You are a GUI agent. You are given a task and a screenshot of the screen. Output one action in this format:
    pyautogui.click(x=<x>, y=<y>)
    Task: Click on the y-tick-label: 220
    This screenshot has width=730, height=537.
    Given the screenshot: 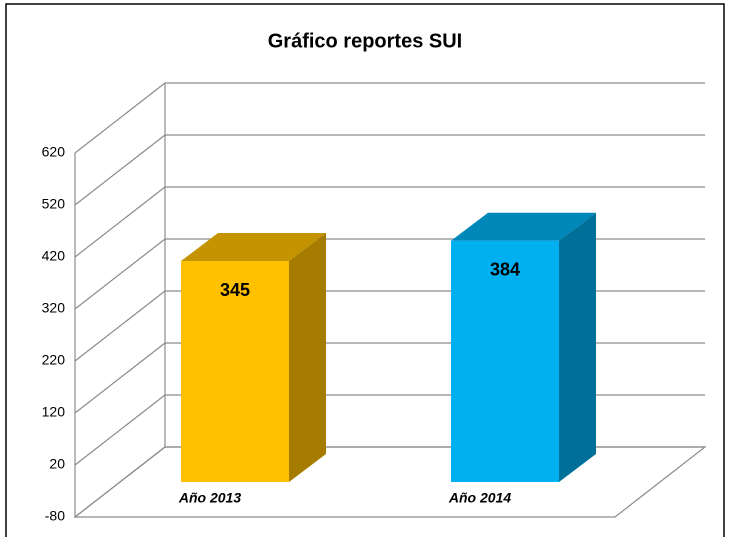 What is the action you would take?
    pyautogui.click(x=54, y=360)
    